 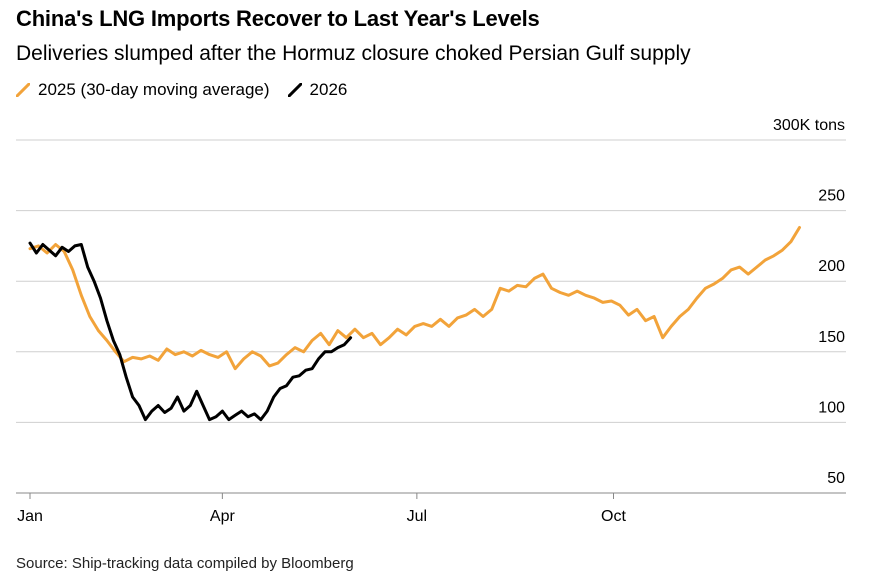 I want to click on legend-label-2026: 2026, so click(x=328, y=89).